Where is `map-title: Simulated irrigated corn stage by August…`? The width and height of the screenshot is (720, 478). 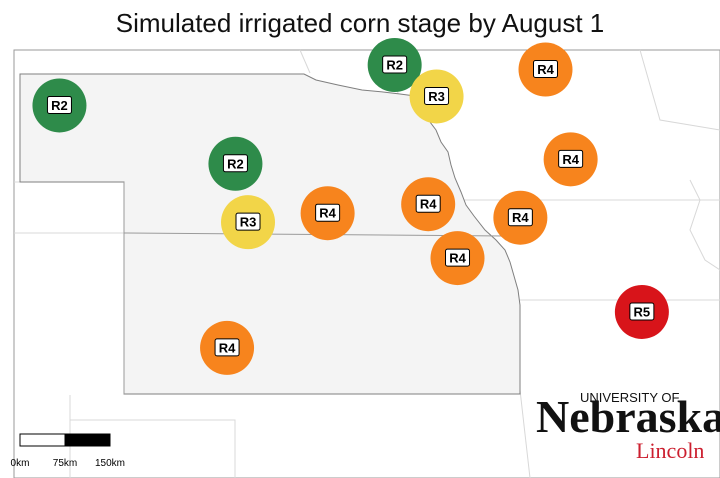 map-title: Simulated irrigated corn stage by August… is located at coordinates (360, 23).